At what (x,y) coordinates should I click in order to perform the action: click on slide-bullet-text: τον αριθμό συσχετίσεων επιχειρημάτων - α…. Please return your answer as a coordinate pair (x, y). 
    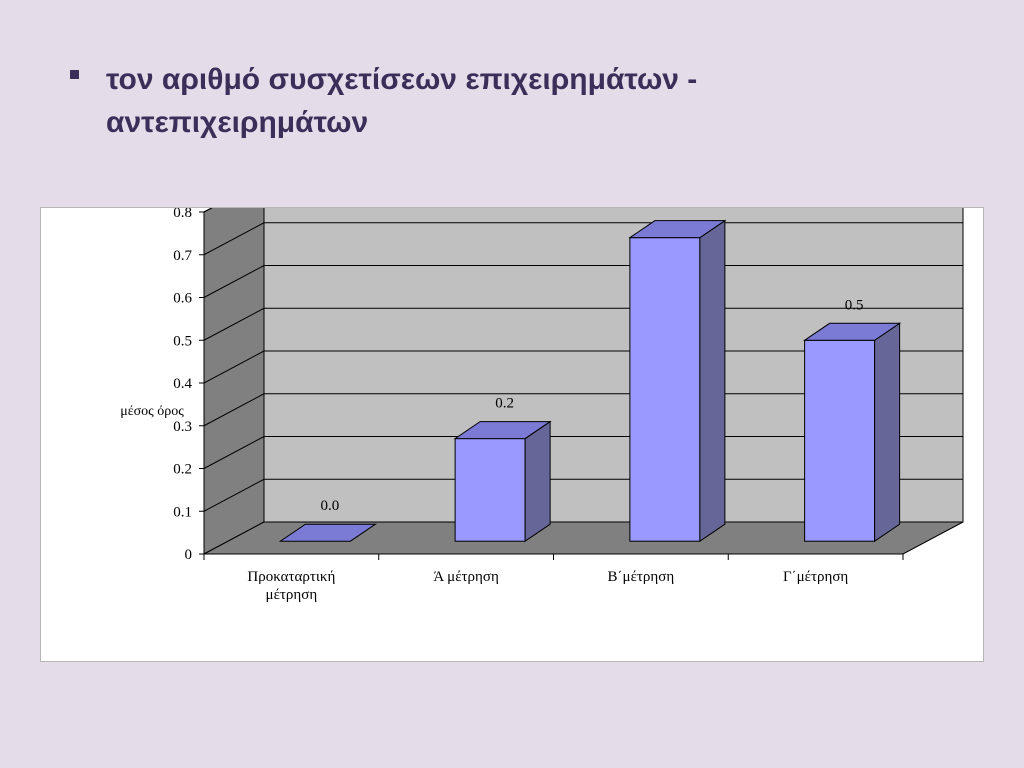
    Looking at the image, I should click on (402, 101).